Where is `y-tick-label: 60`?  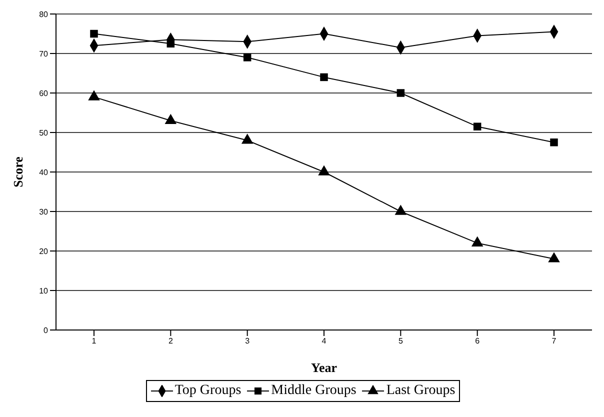
y-tick-label: 60 is located at coordinates (44, 93).